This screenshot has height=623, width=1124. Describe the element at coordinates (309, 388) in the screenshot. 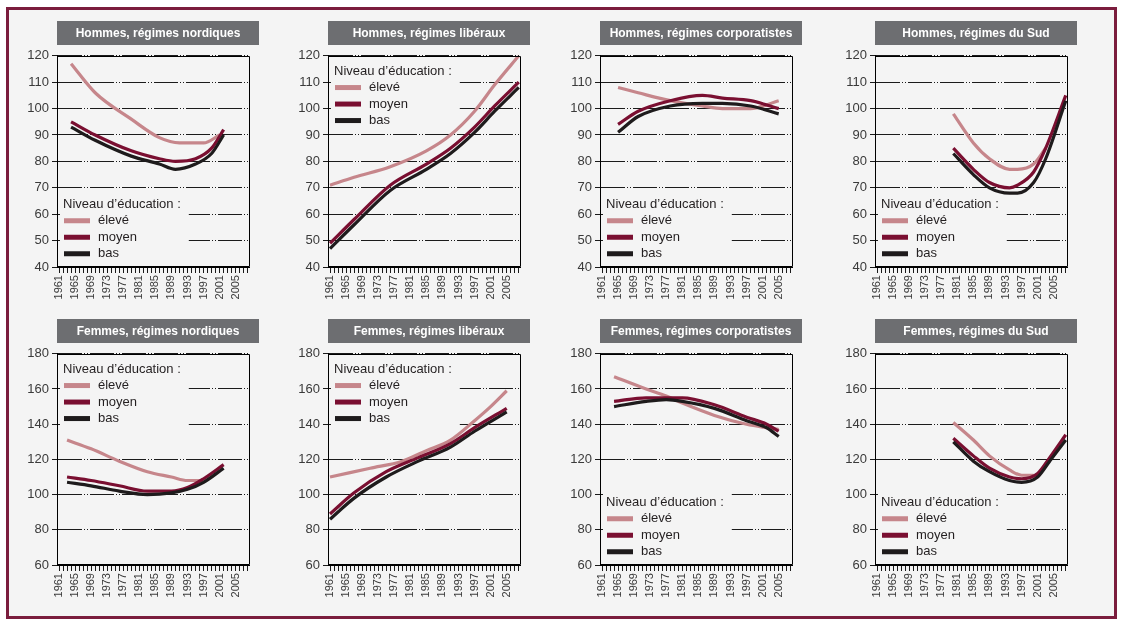

I see `y-tick-label: 160` at that location.